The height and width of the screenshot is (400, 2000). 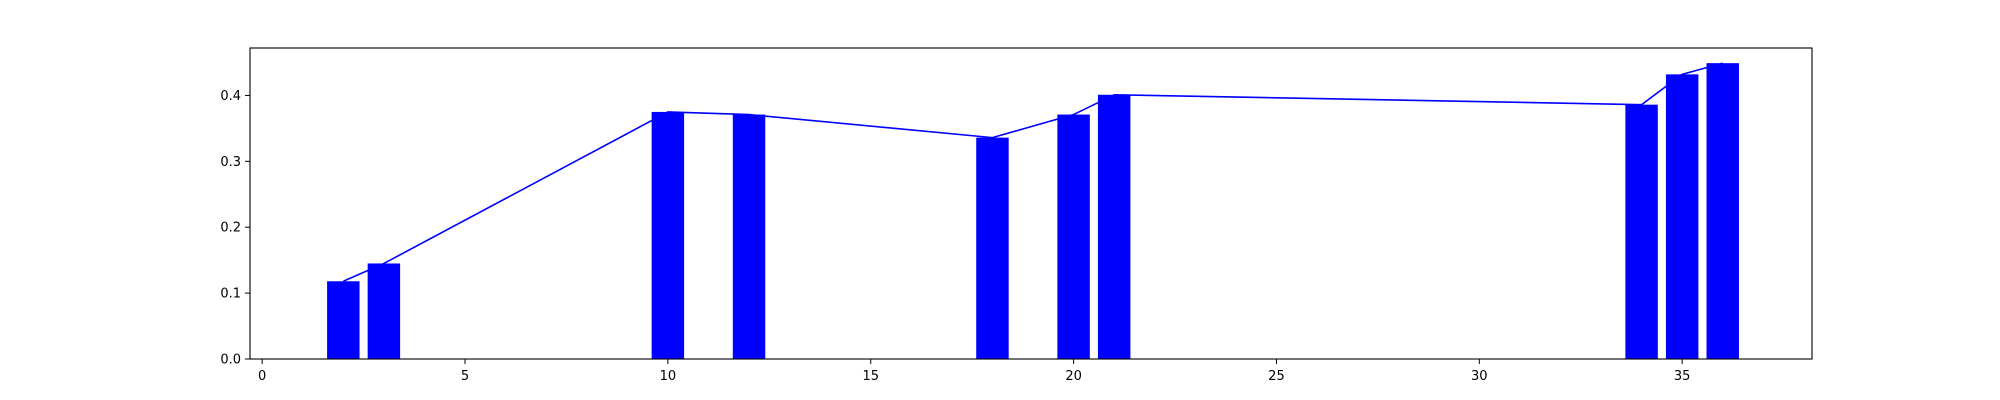 I want to click on y-tick-label: 0.1, so click(x=230, y=294).